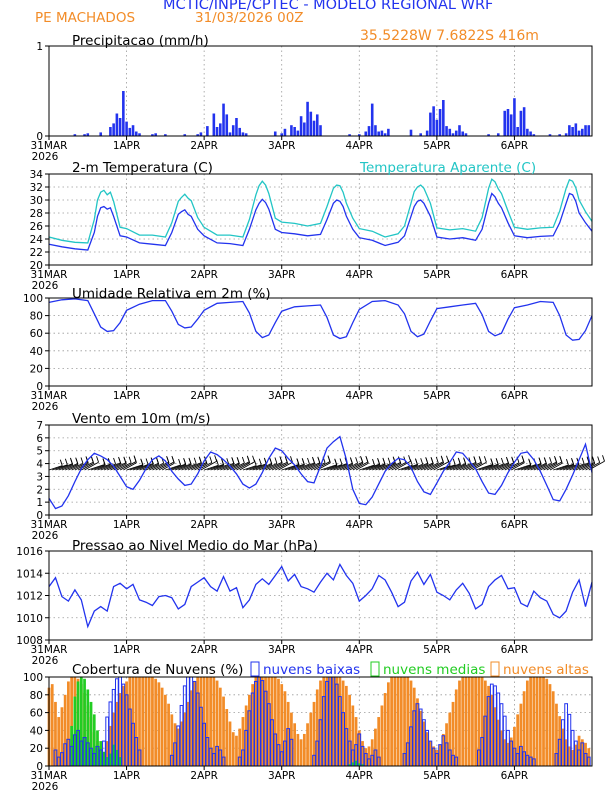 This screenshot has height=792, width=612. What do you see at coordinates (45, 157) in the screenshot?
I see `precip-year-label: 2026` at bounding box center [45, 157].